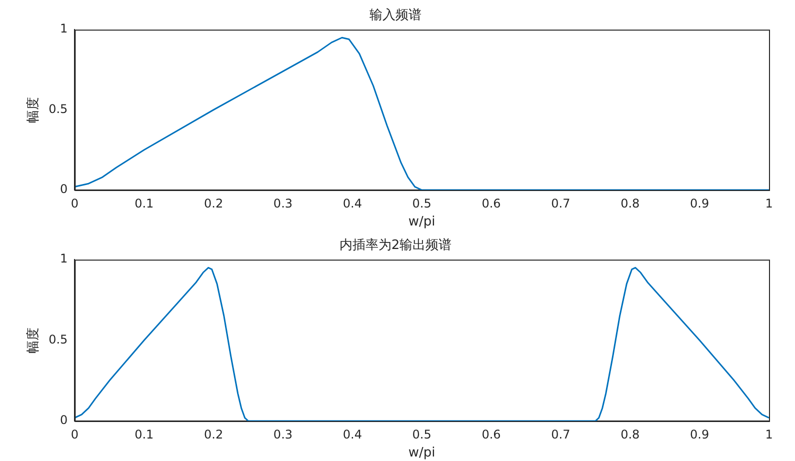 The height and width of the screenshot is (461, 795). What do you see at coordinates (396, 16) in the screenshot?
I see `chart-title: 输入频谱` at bounding box center [396, 16].